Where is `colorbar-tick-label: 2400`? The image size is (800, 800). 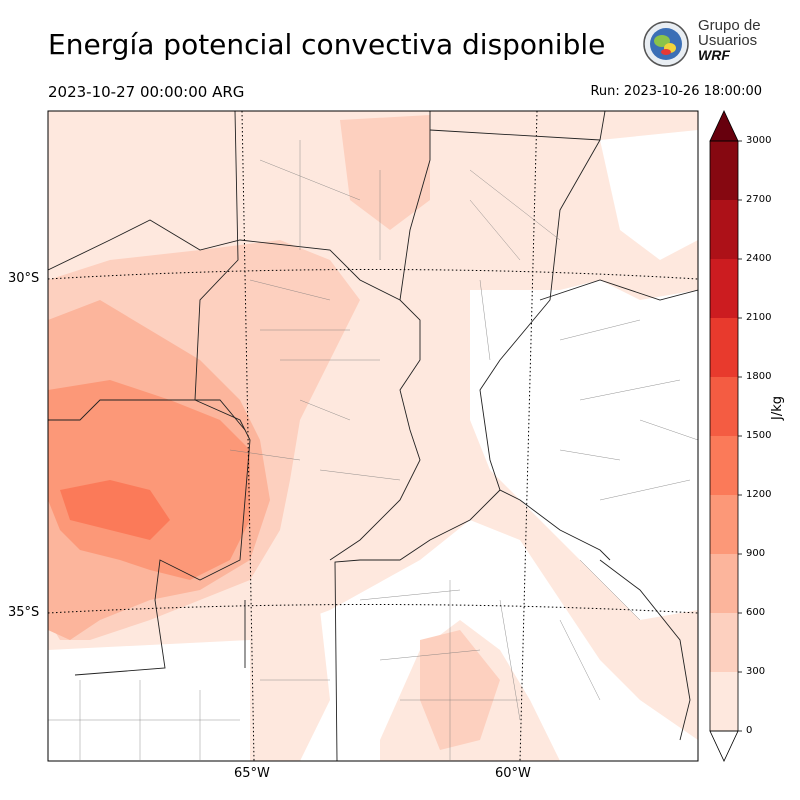
colorbar-tick-label: 2400 is located at coordinates (759, 258).